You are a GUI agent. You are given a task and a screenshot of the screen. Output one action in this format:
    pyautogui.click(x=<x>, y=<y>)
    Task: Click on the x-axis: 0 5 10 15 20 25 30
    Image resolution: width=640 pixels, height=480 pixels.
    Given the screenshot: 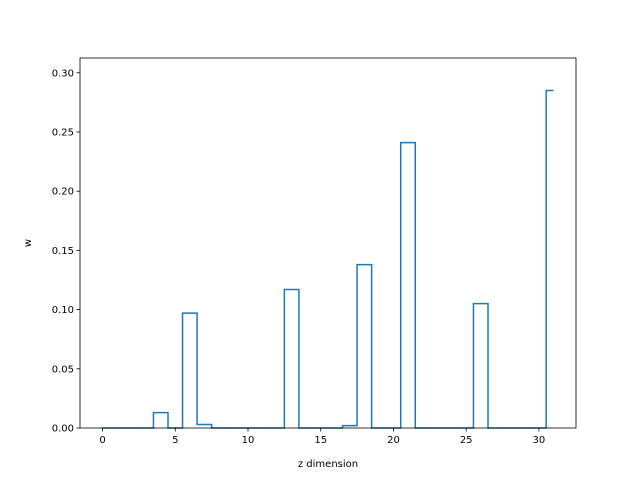 What is the action you would take?
    pyautogui.click(x=322, y=437)
    